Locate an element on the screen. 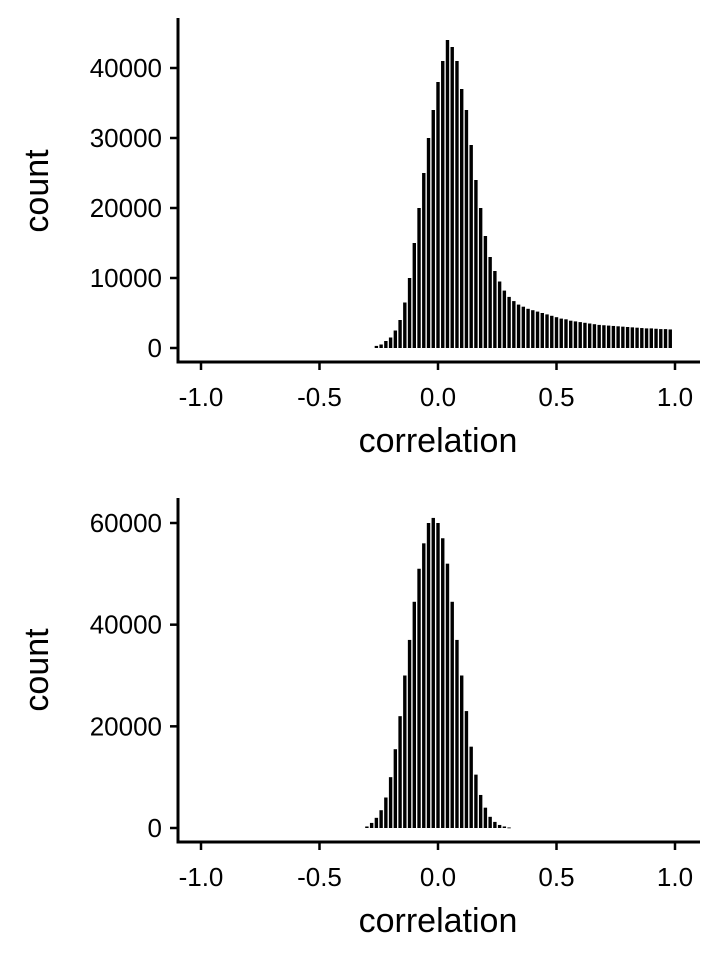 The width and height of the screenshot is (720, 960). x-ticks-bottom: -1.0 -0.5 0.0 0.5 1.0 is located at coordinates (436, 867).